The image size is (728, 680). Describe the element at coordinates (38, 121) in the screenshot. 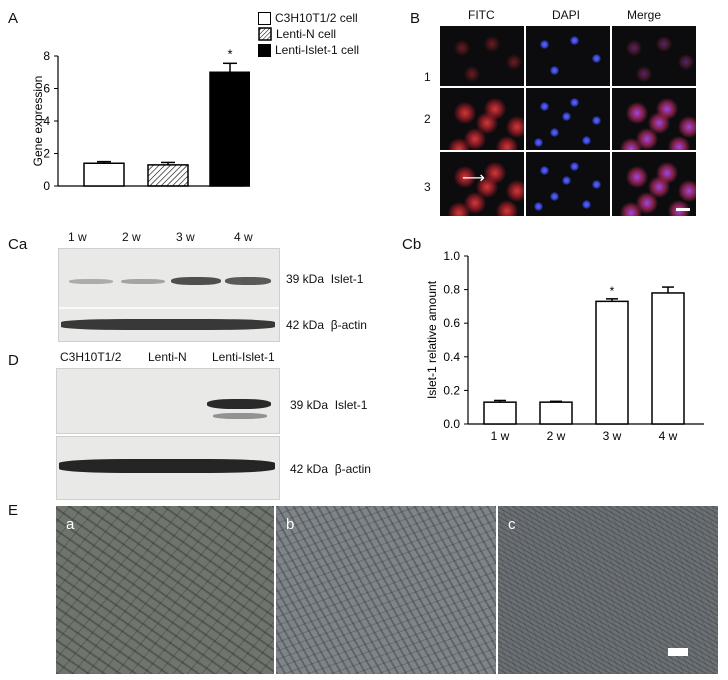

I see `y-axis-label: Gene expression` at that location.